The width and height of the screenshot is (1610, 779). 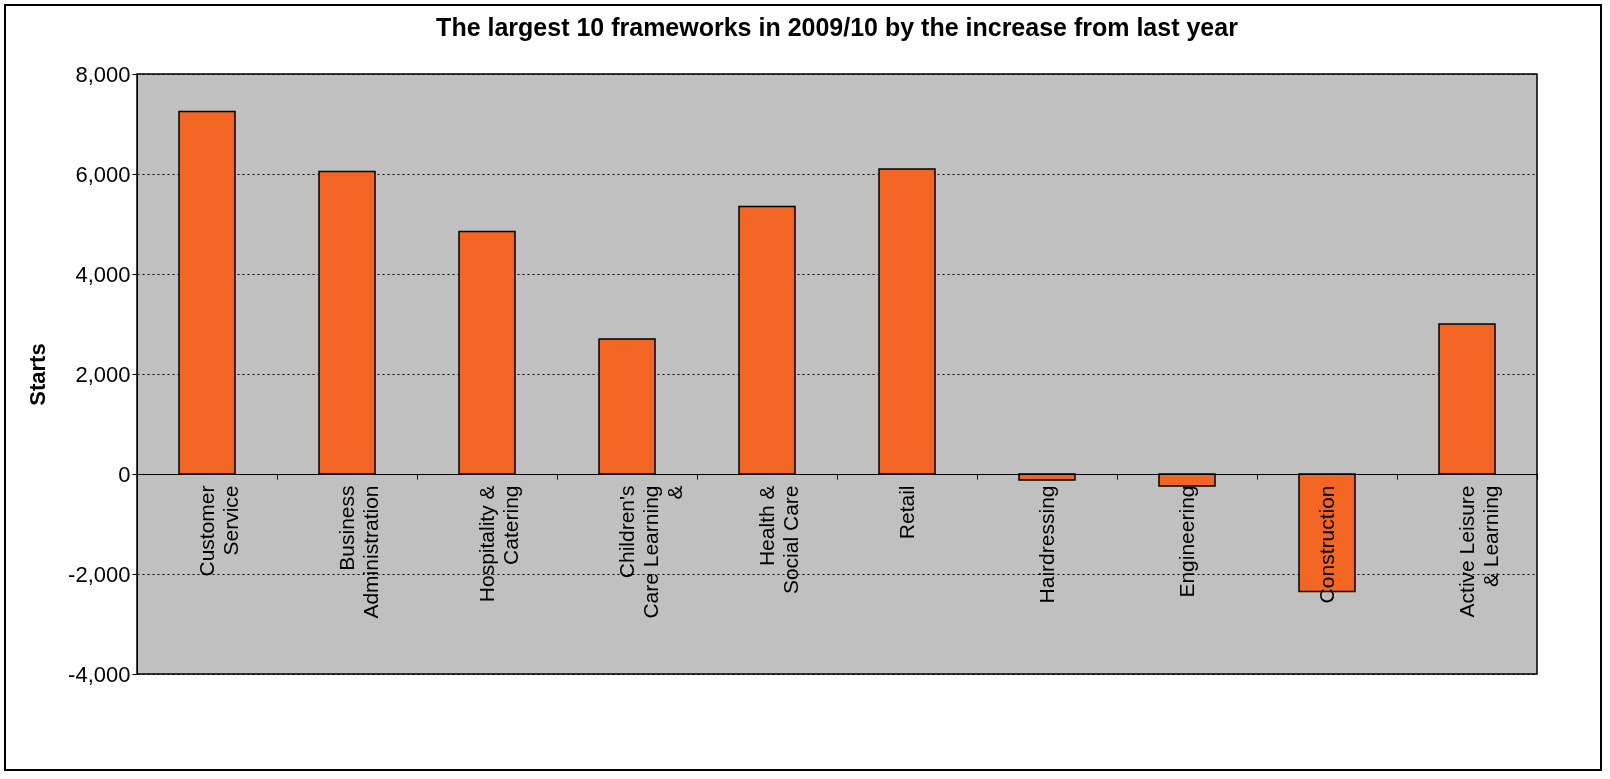 What do you see at coordinates (103, 274) in the screenshot?
I see `y-tick-label: 4,000` at bounding box center [103, 274].